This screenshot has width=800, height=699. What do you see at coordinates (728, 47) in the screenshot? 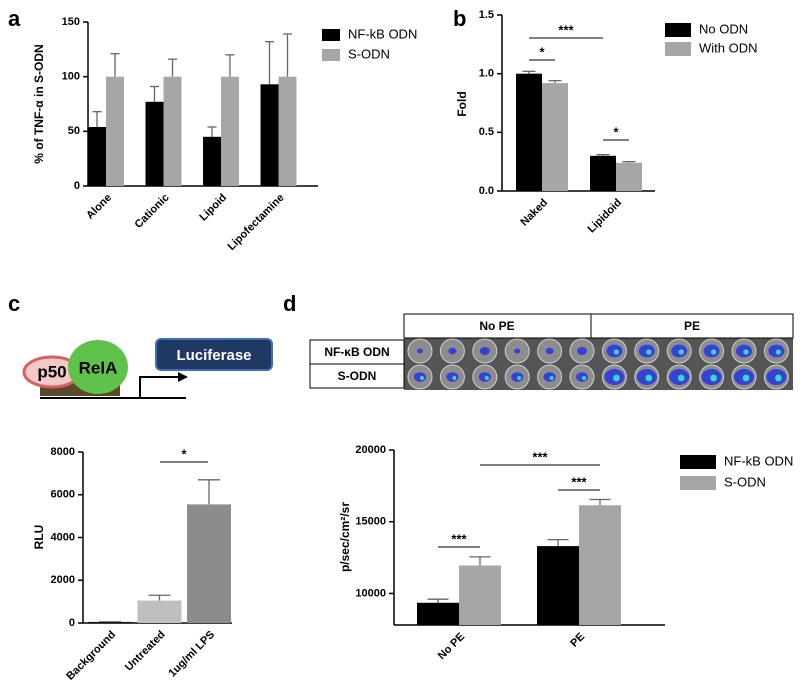
I see `legend-label: With ODN` at bounding box center [728, 47].